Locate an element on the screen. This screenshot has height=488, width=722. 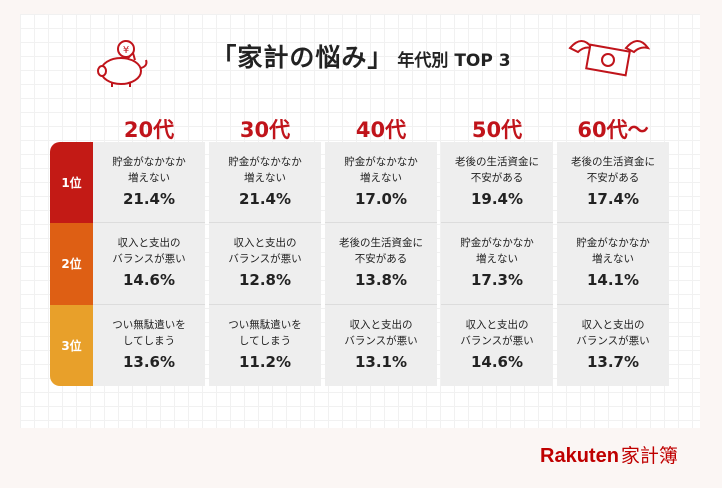
title-sub: 年代別 TOP 3 is located at coordinates (454, 61).